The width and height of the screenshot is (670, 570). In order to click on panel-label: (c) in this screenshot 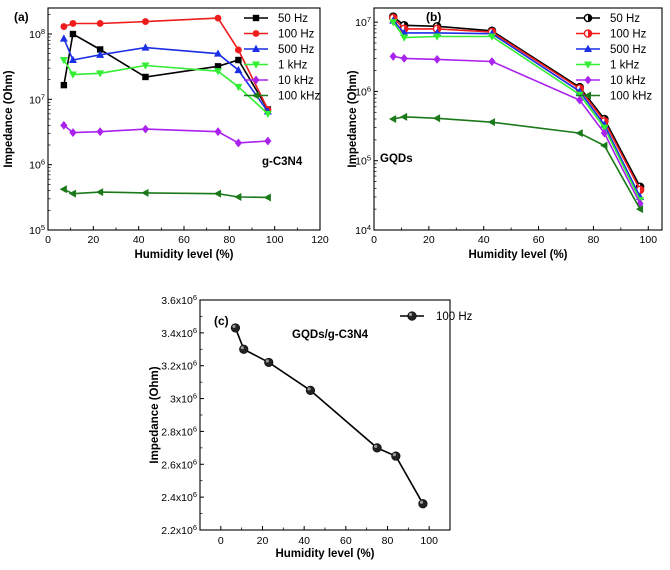, I will do `click(221, 321)`.